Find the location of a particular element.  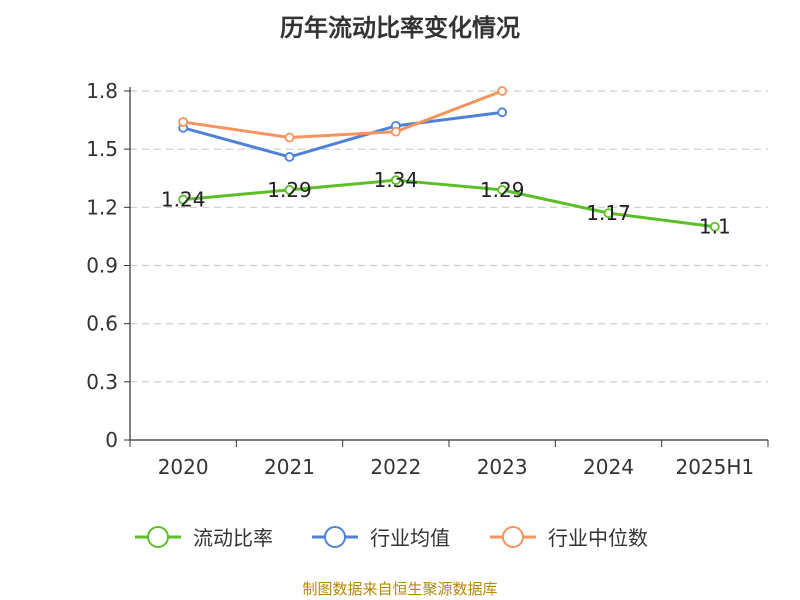

legend-item-1: 流动比率 is located at coordinates (204, 538).